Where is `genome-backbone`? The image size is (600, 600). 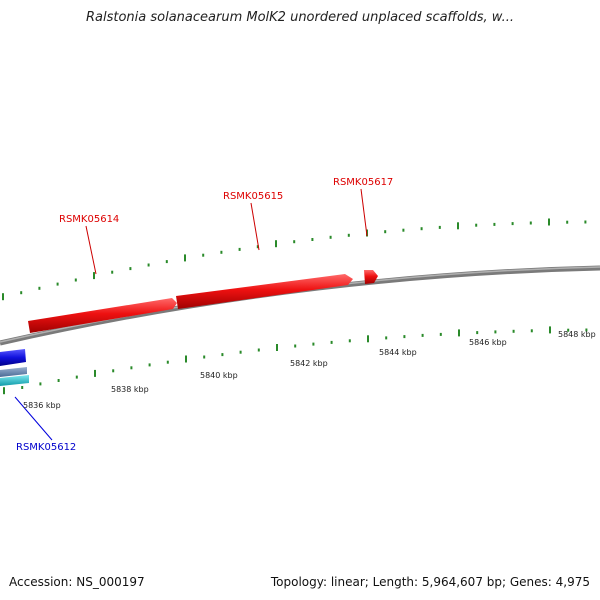 genome-backbone is located at coordinates (300, 305).